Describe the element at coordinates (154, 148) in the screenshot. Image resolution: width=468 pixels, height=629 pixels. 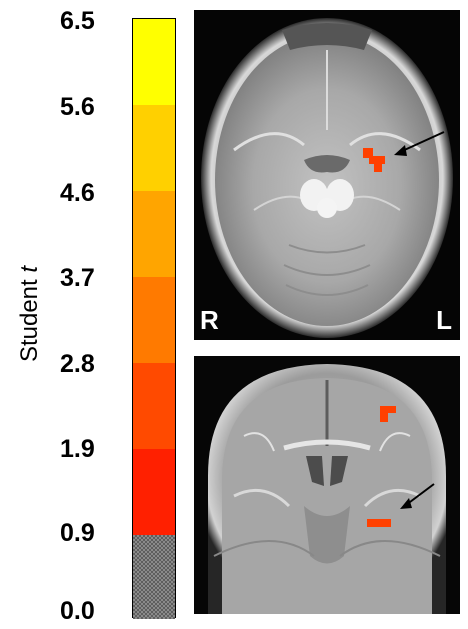
I see `colorbar-segment-5.6` at that location.